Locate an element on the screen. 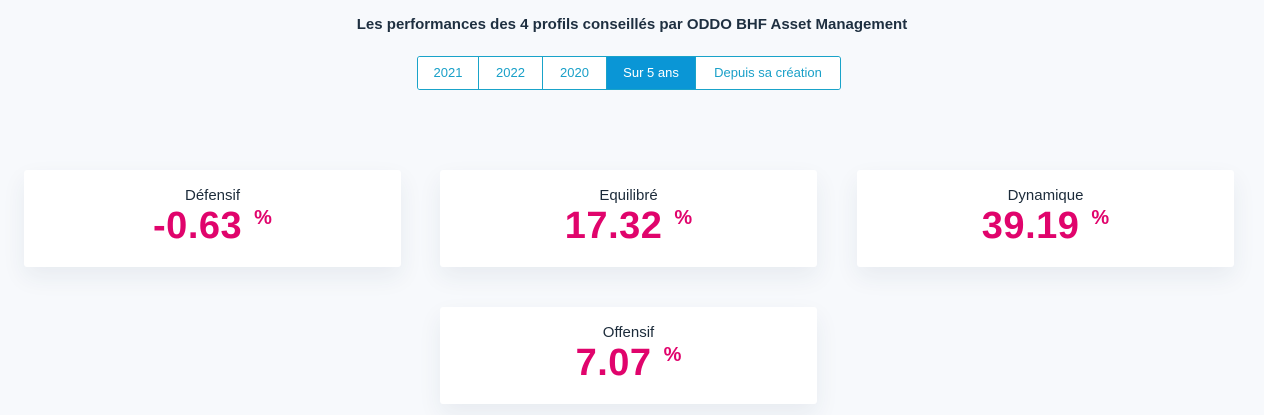 The width and height of the screenshot is (1264, 415). performance-value: -0.63 is located at coordinates (198, 226).